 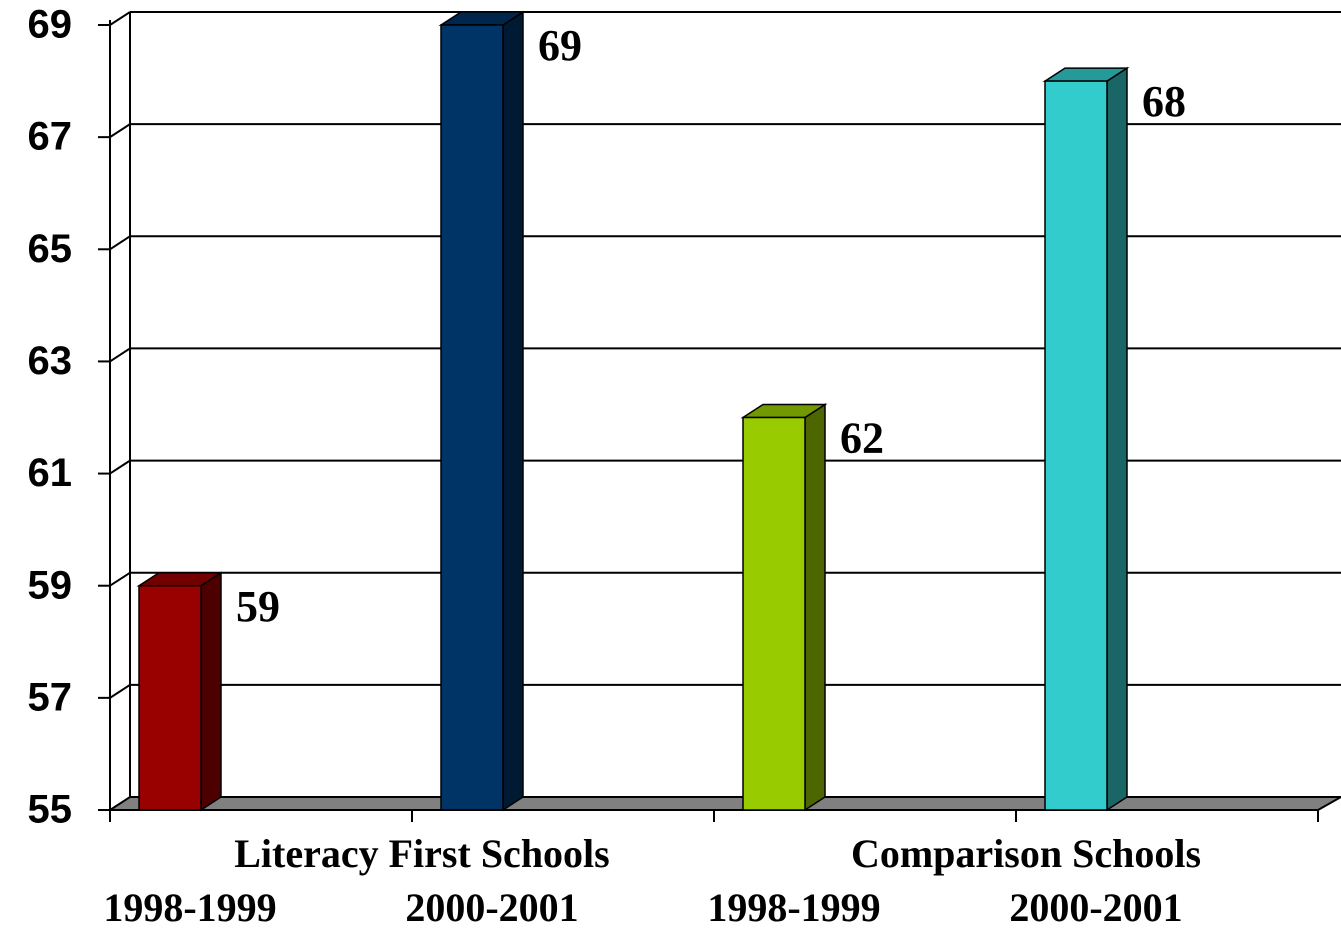 I want to click on y-tick-label: 65, so click(x=50, y=249).